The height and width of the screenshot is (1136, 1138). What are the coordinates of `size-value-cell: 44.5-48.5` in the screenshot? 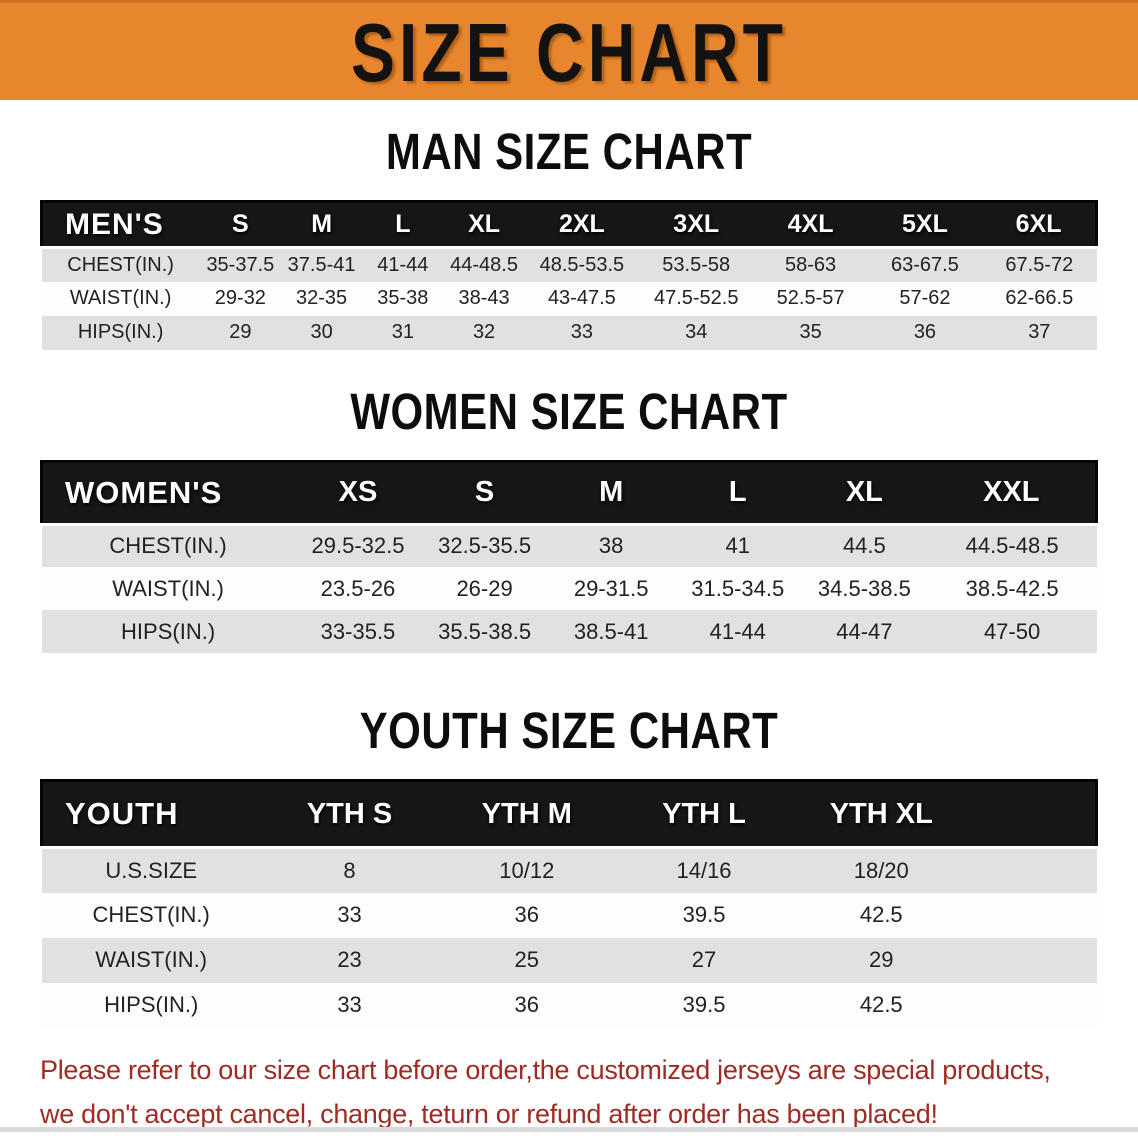 It's located at (1012, 545).